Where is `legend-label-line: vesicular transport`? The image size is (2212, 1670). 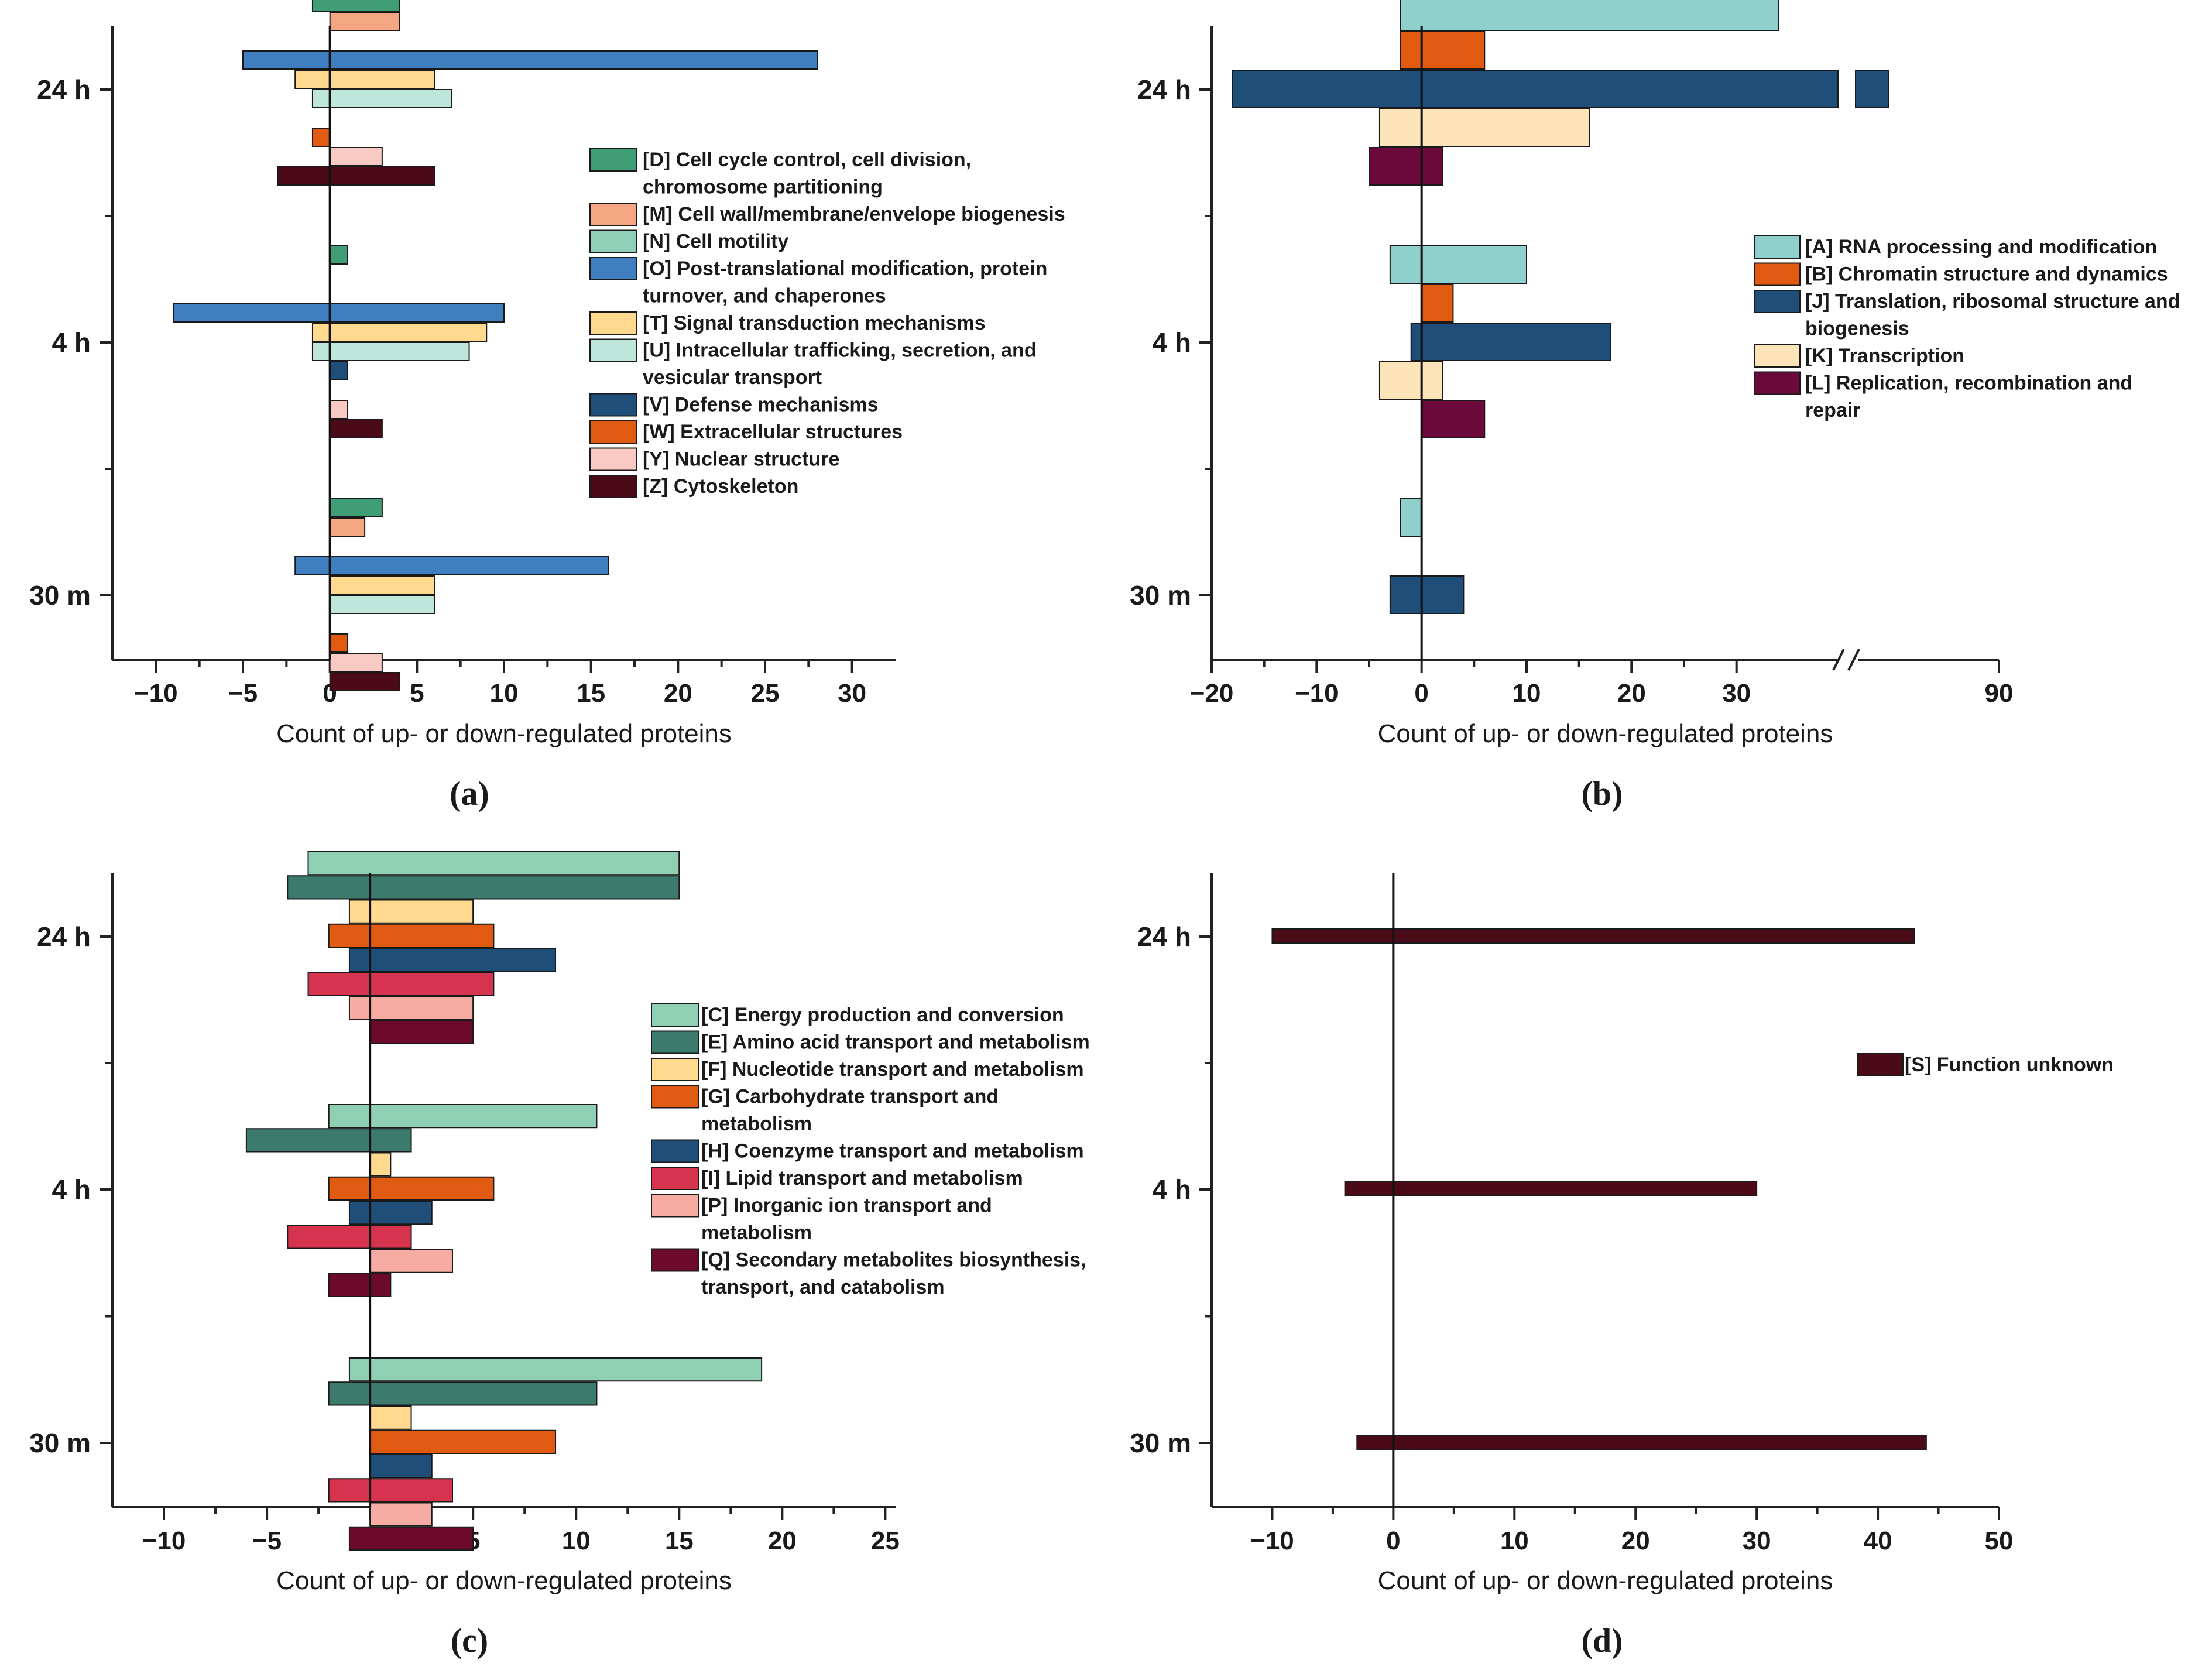 legend-label-line: vesicular transport is located at coordinates (732, 377).